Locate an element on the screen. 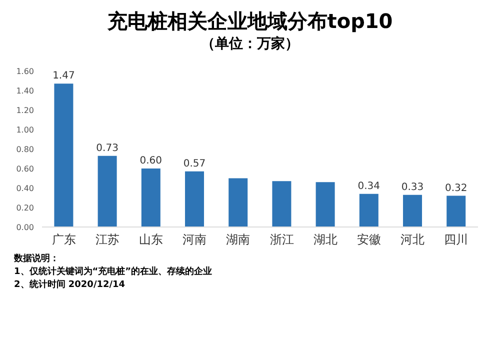 The image size is (500, 362). data-label: 0.60 is located at coordinates (151, 161).